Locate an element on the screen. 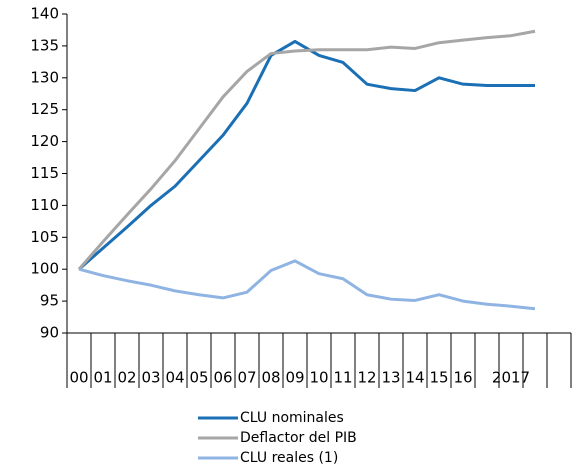 This screenshot has width=574, height=475. x-tick-label: 15 is located at coordinates (438, 378).